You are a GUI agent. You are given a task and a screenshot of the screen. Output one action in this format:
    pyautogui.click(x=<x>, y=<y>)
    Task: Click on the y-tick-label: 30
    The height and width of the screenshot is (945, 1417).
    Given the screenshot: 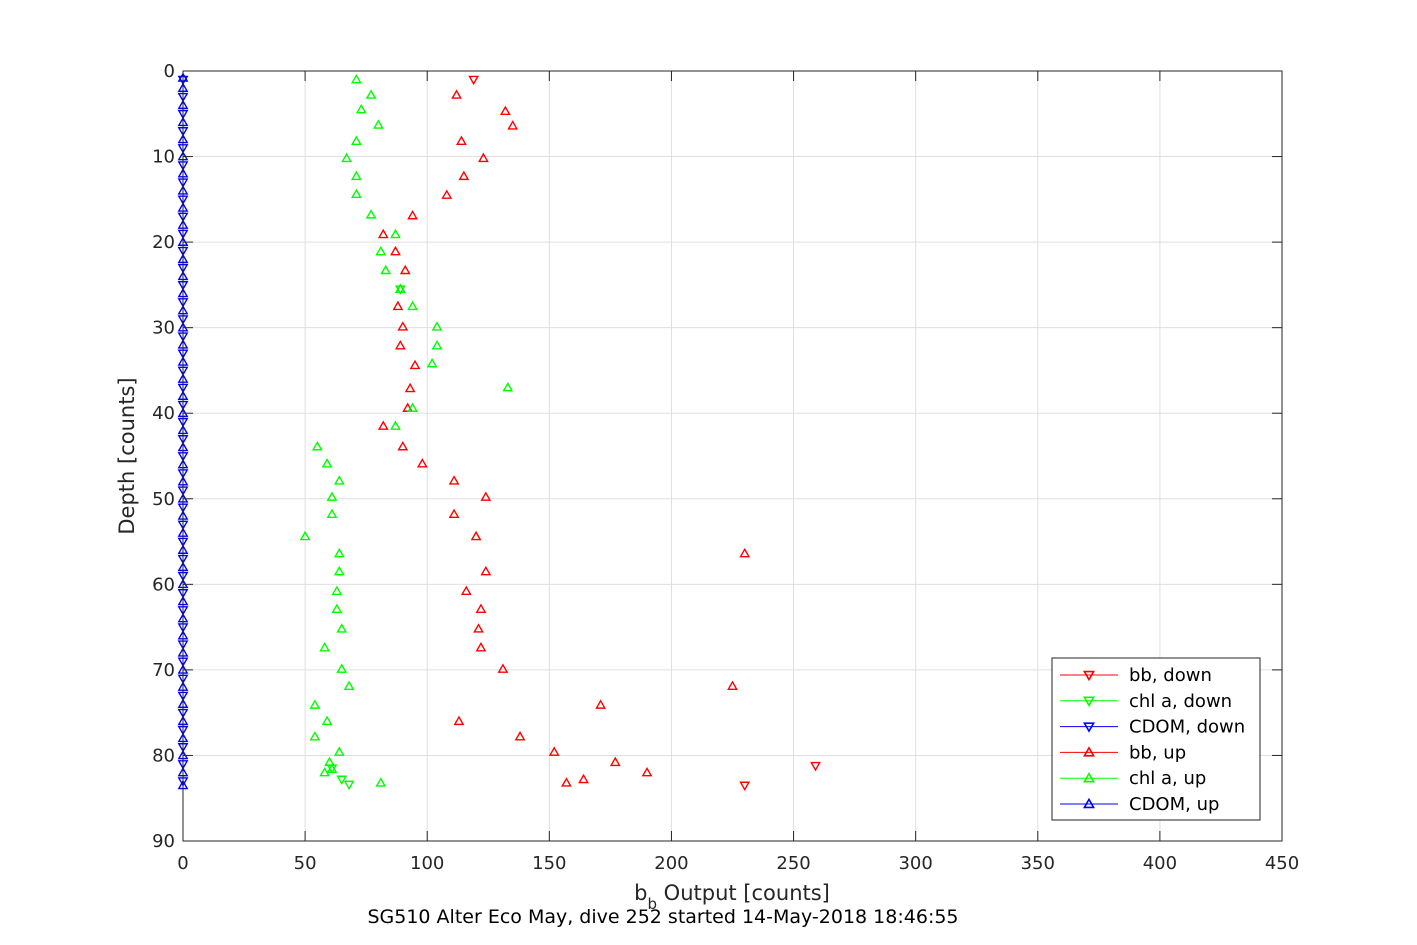 What is the action you would take?
    pyautogui.click(x=163, y=328)
    